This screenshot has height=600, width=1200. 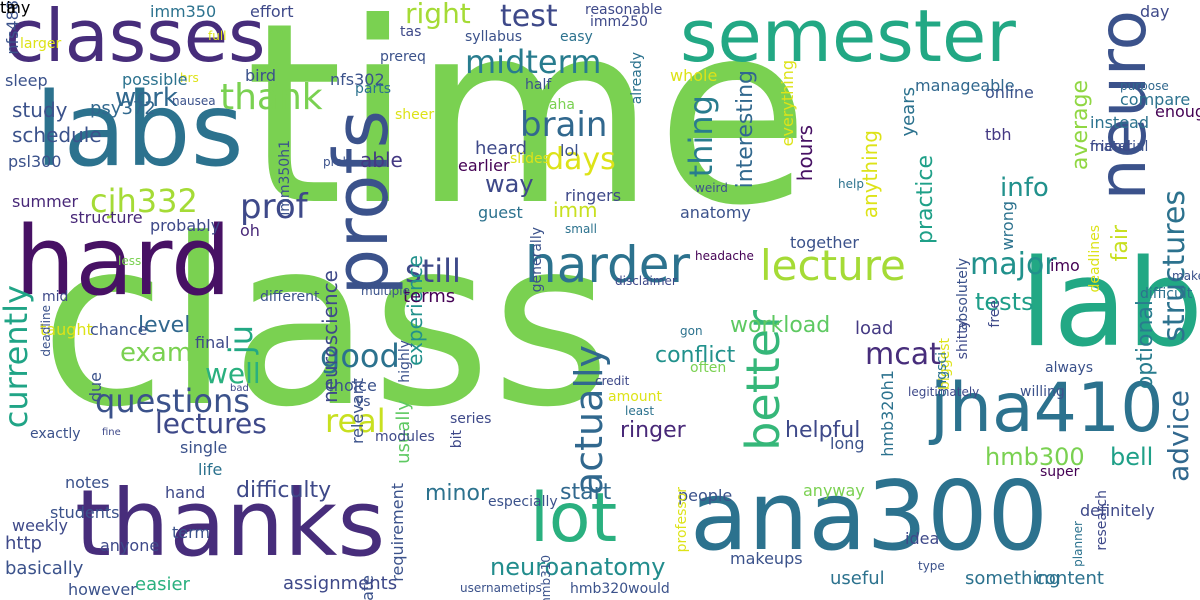 I want to click on word: anyway, so click(x=834, y=490).